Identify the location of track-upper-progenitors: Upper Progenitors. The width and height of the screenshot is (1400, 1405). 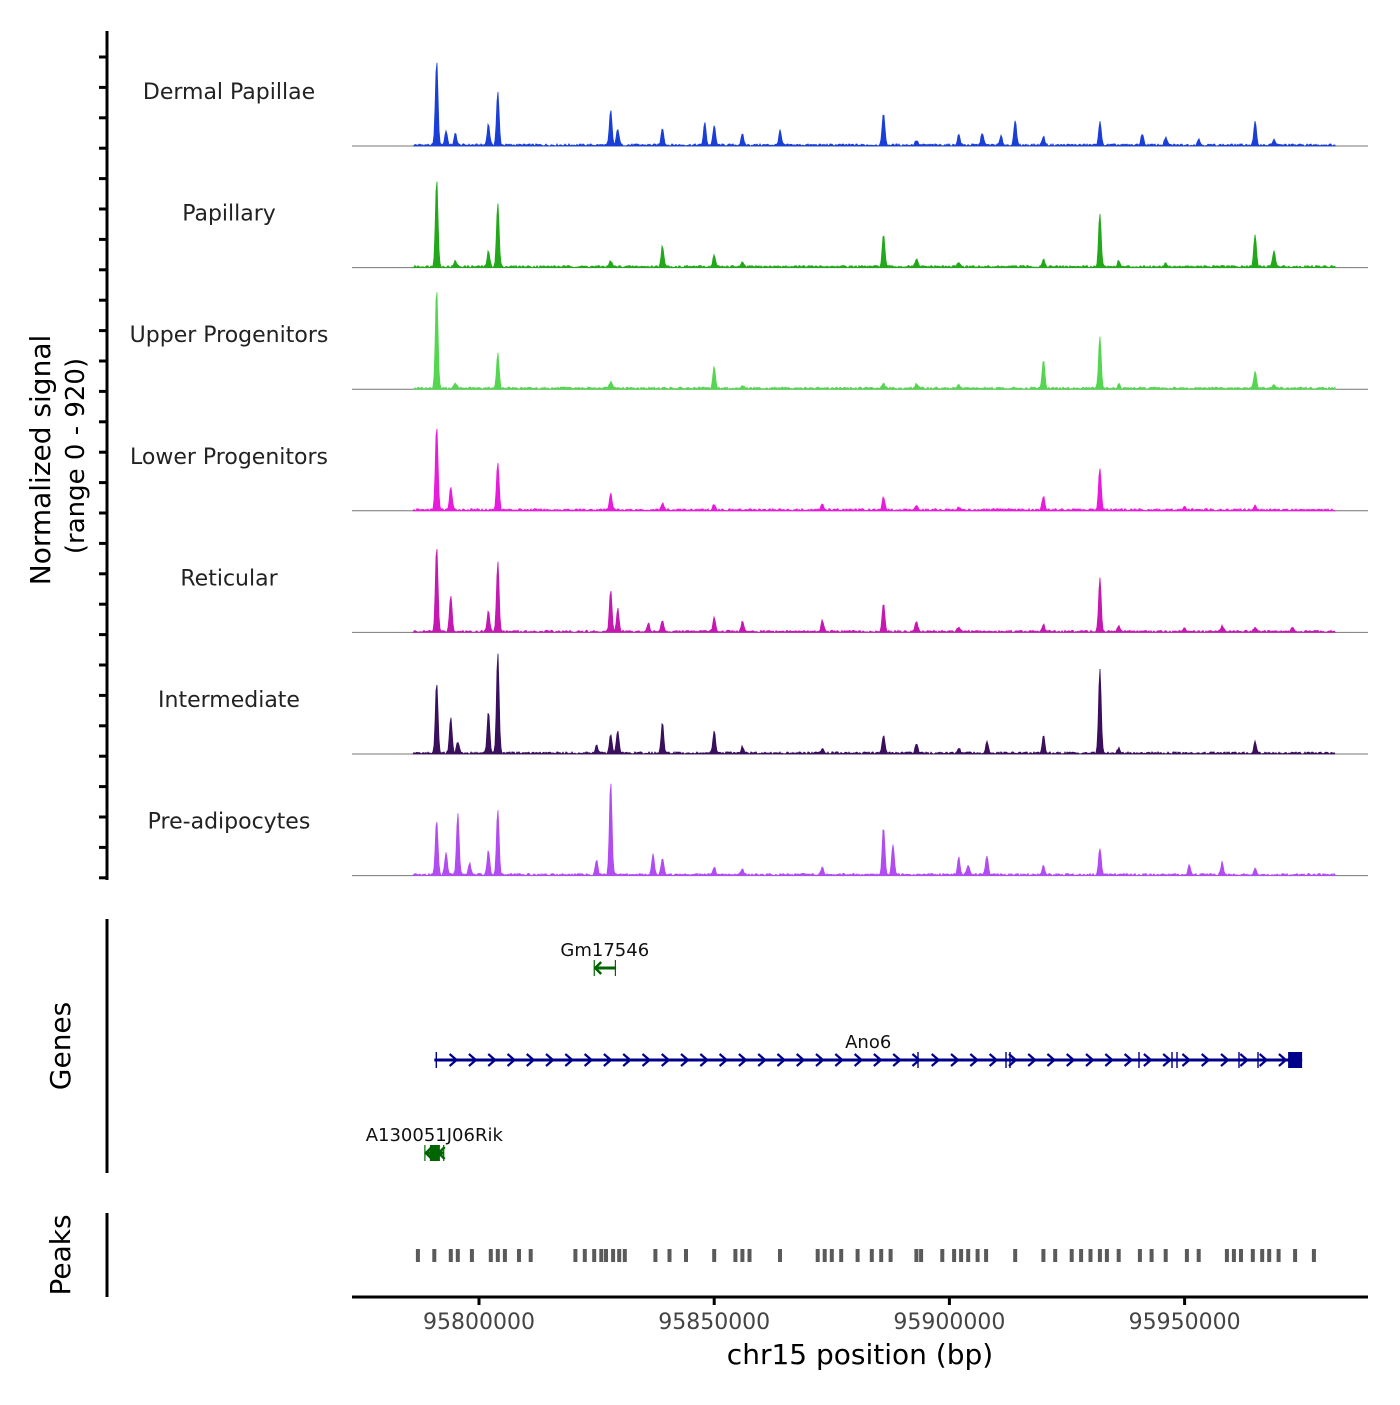
(749, 341).